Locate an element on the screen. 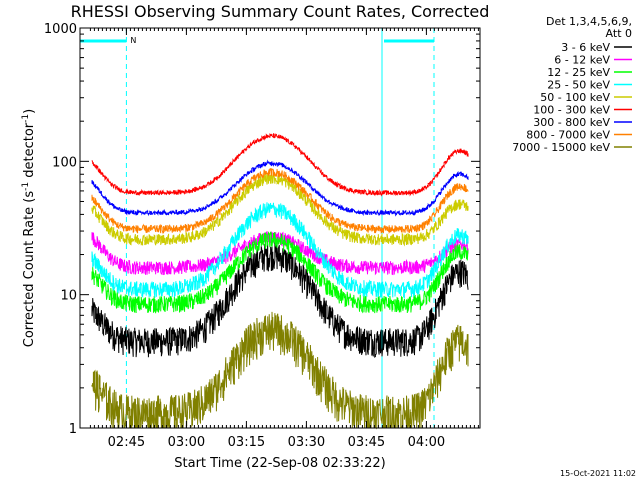  x-tick-label-3: 03:30 is located at coordinates (306, 442).